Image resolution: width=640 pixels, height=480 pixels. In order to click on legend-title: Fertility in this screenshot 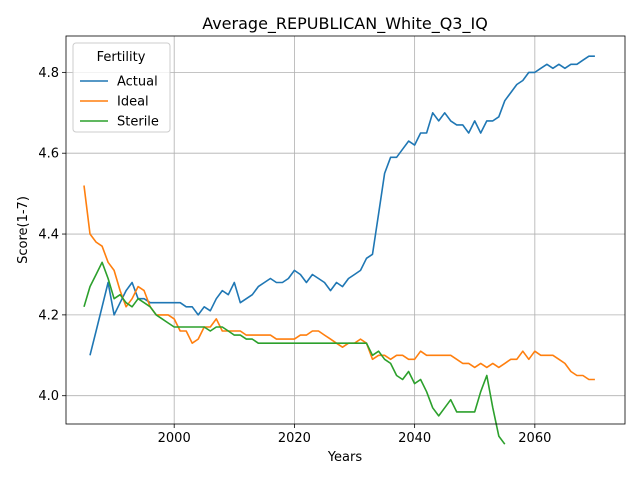, I will do `click(121, 57)`.